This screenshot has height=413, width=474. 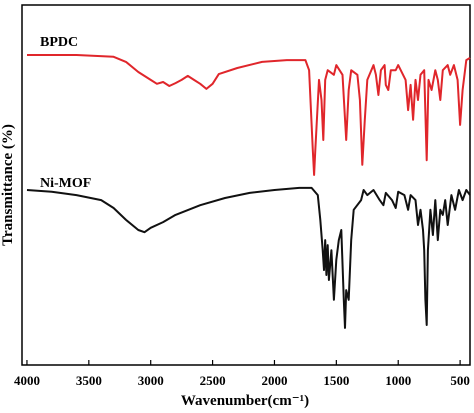 What do you see at coordinates (27, 380) in the screenshot?
I see `x-tick-label: 4000` at bounding box center [27, 380].